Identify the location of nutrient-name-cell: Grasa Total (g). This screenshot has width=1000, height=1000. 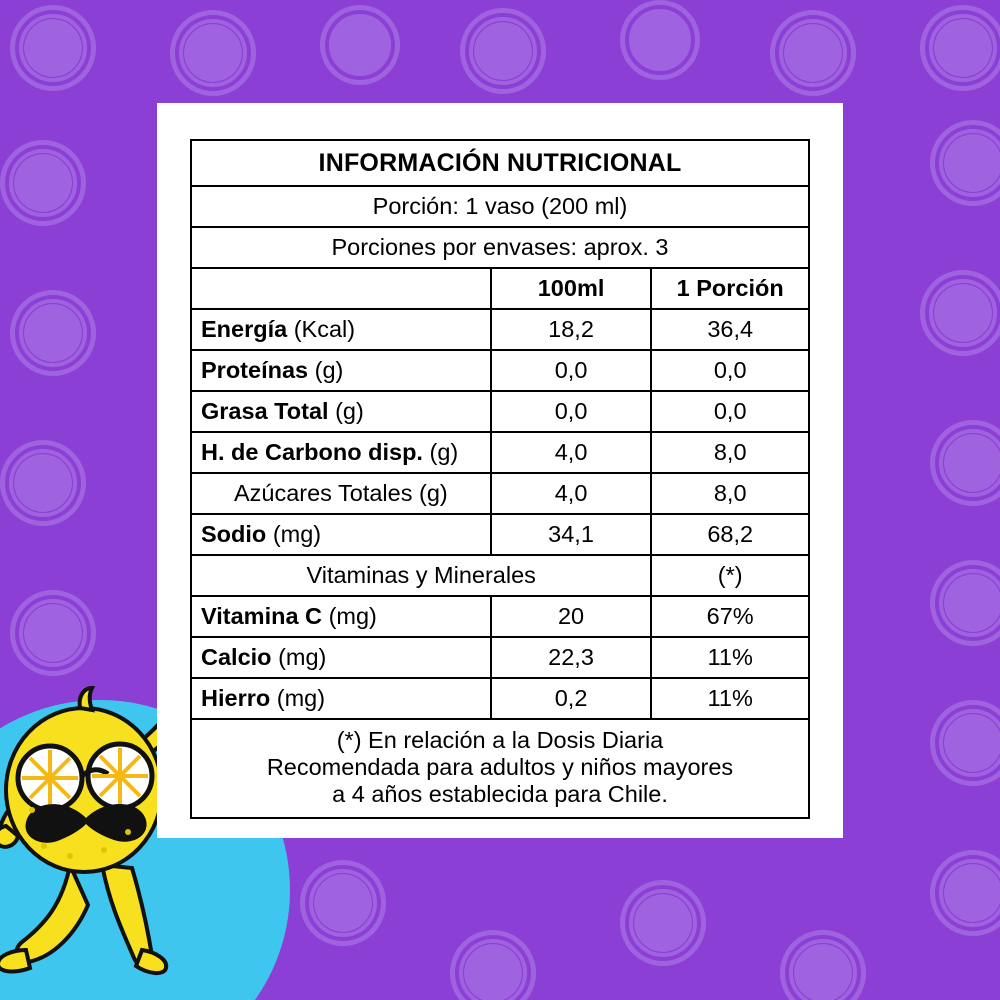
(341, 411).